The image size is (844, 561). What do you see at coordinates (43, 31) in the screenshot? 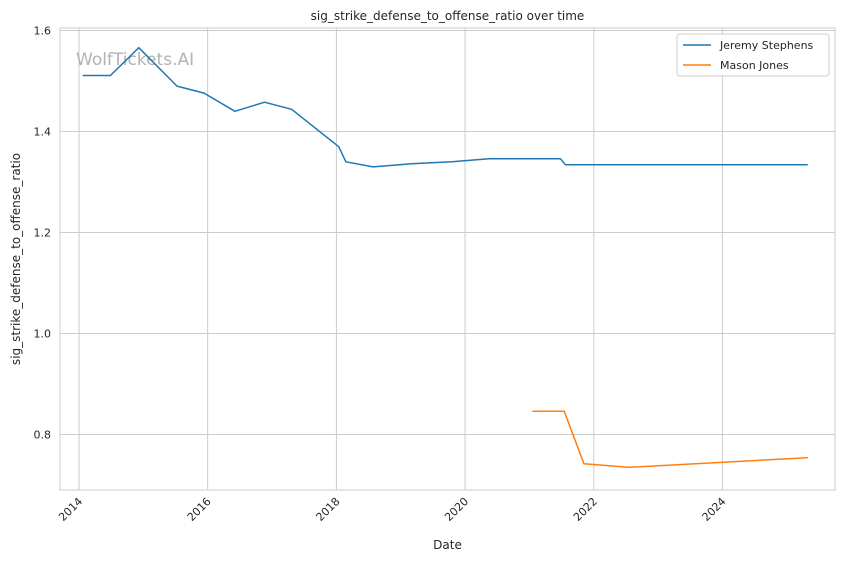
I see `y-tick-label: 1.6` at bounding box center [43, 31].